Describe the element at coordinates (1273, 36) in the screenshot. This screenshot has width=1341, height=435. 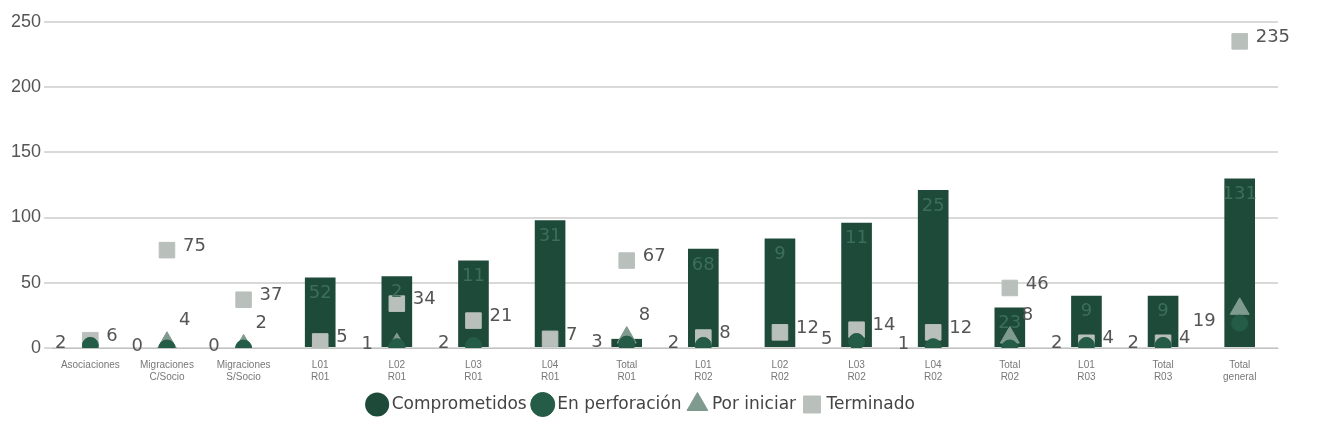
I see `data-label: 235` at that location.